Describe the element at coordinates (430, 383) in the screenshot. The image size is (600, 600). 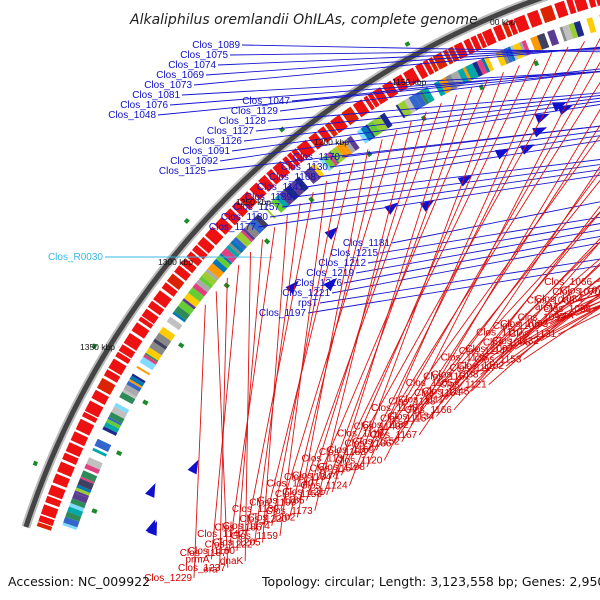
I see `gene-label: Clos_1105` at that location.